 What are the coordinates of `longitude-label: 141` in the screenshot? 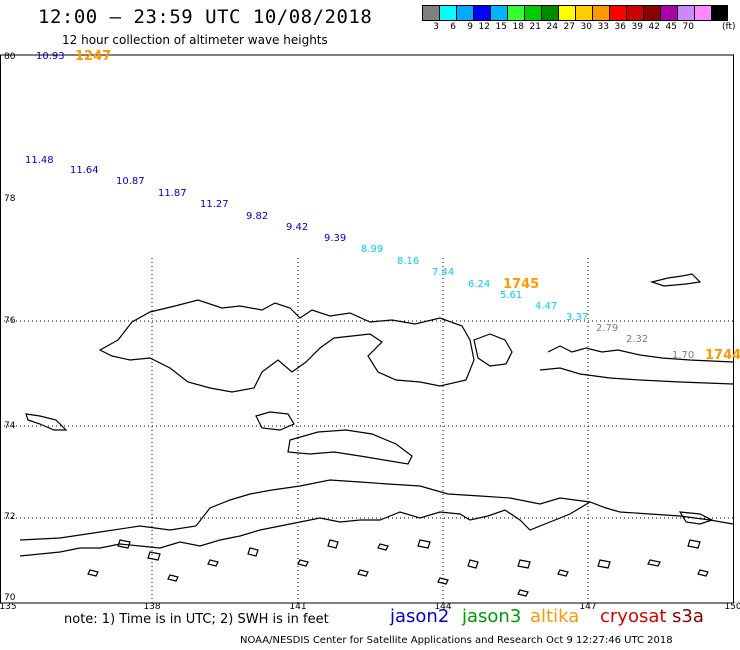 It's located at (297, 607).